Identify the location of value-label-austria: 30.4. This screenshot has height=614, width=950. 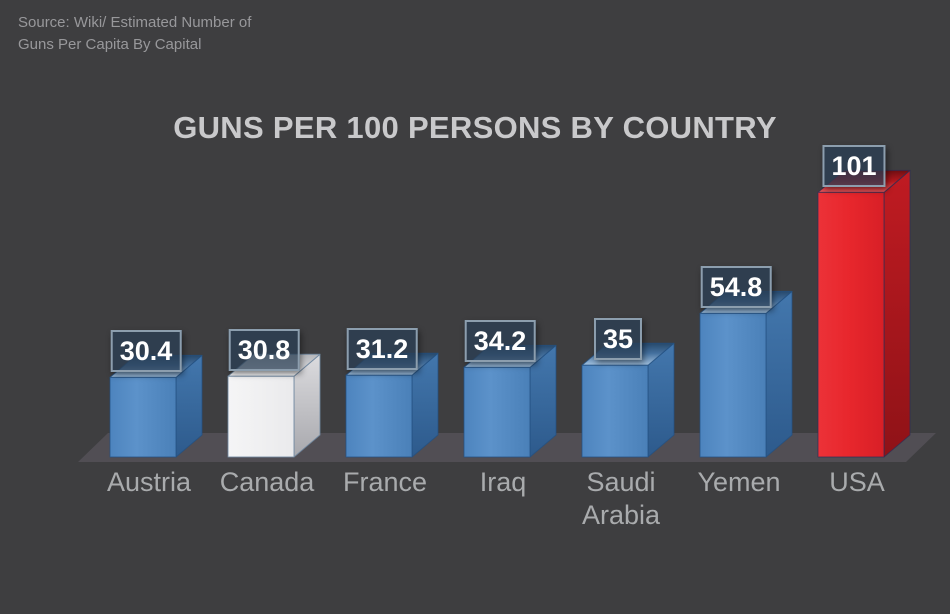
(146, 351).